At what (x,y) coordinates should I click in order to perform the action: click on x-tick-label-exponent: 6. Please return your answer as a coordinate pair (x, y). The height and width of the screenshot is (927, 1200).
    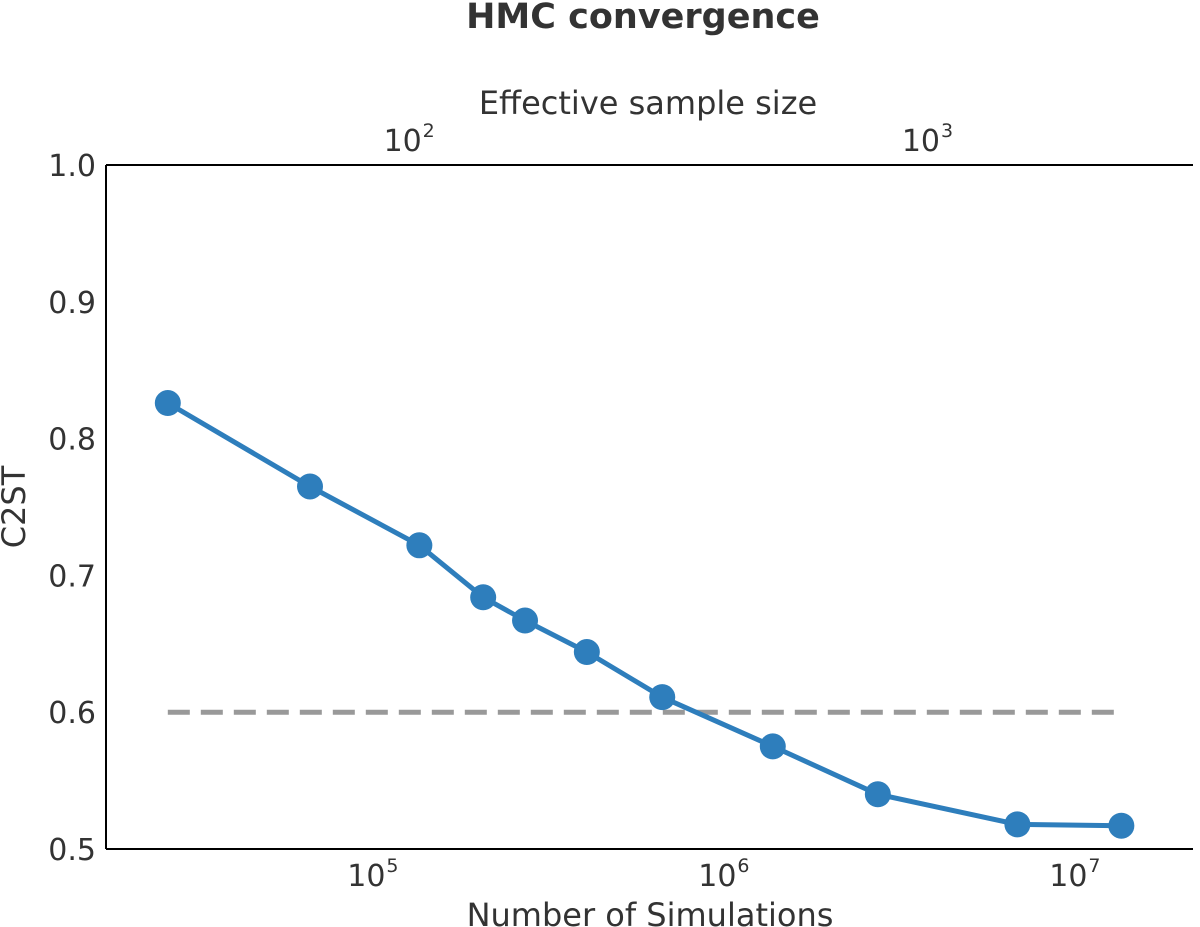
    Looking at the image, I should click on (743, 866).